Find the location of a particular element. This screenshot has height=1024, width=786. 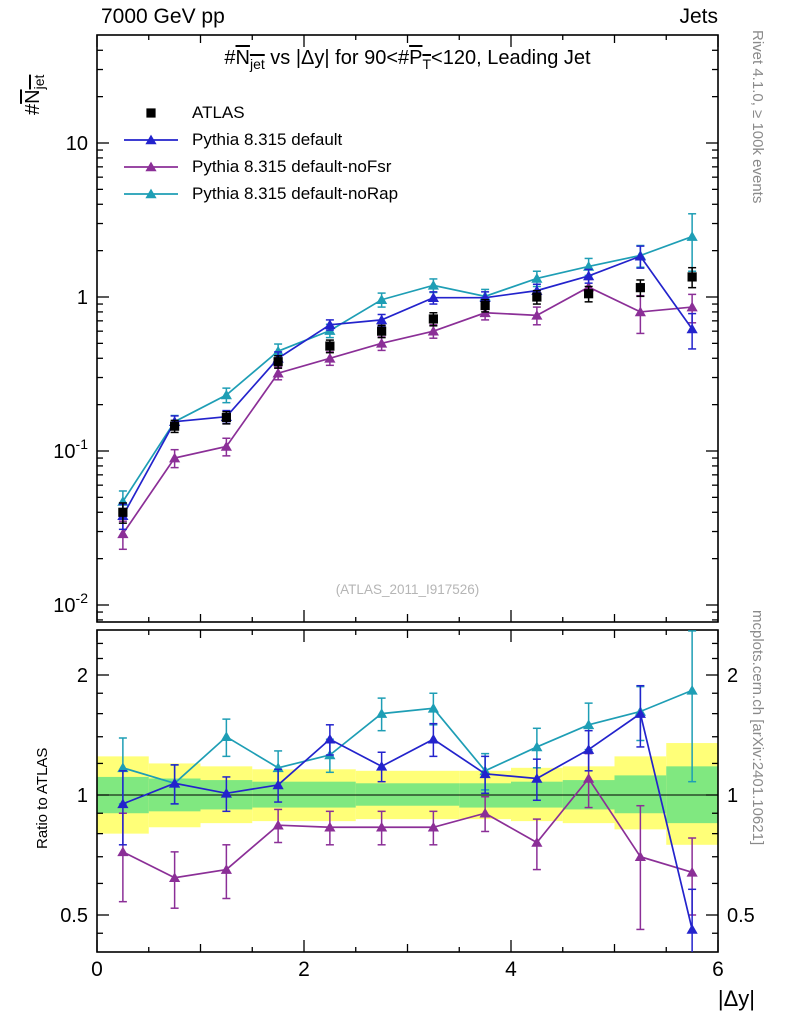

svg-text: 10 is located at coordinates (77, 144).